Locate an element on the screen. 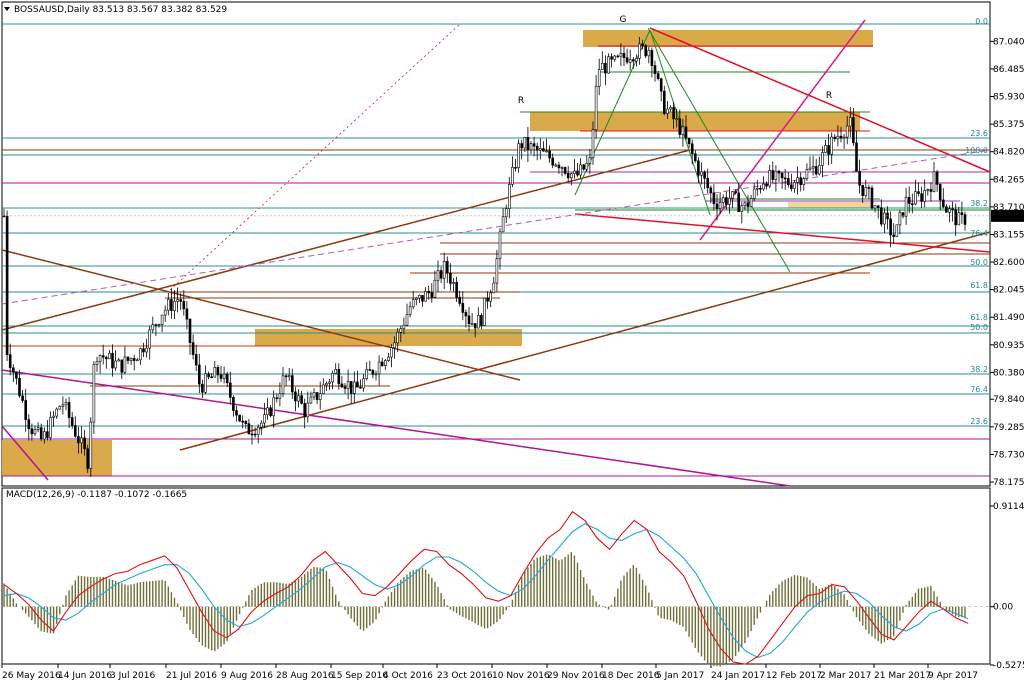  time-tick-label: 3 Jul 2016 is located at coordinates (132, 676).